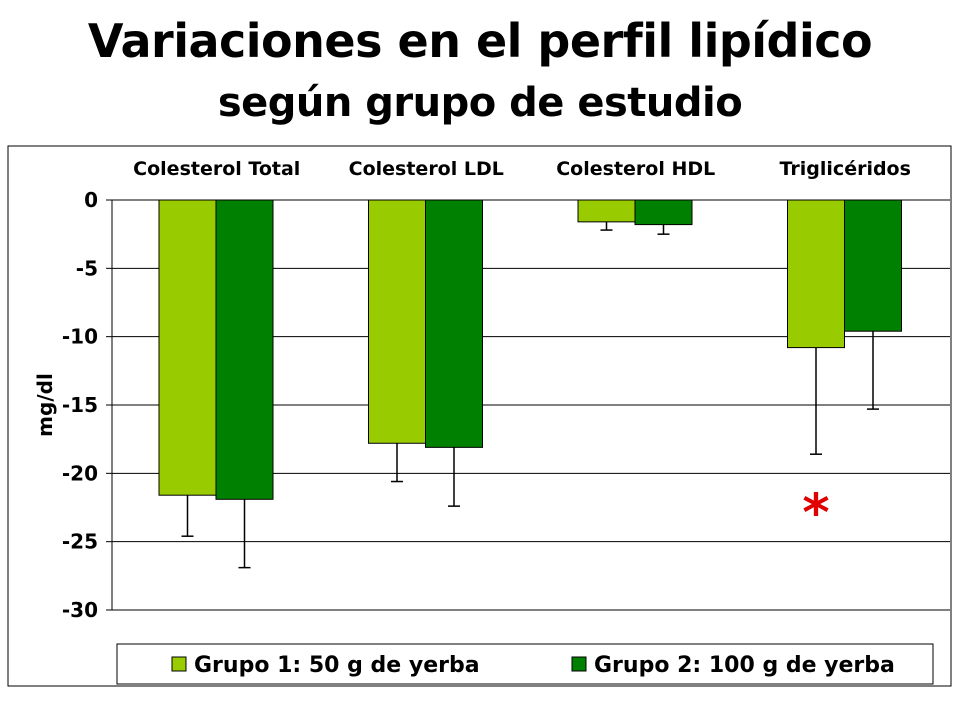 The width and height of the screenshot is (960, 720). I want to click on annotations: *, so click(815, 514).